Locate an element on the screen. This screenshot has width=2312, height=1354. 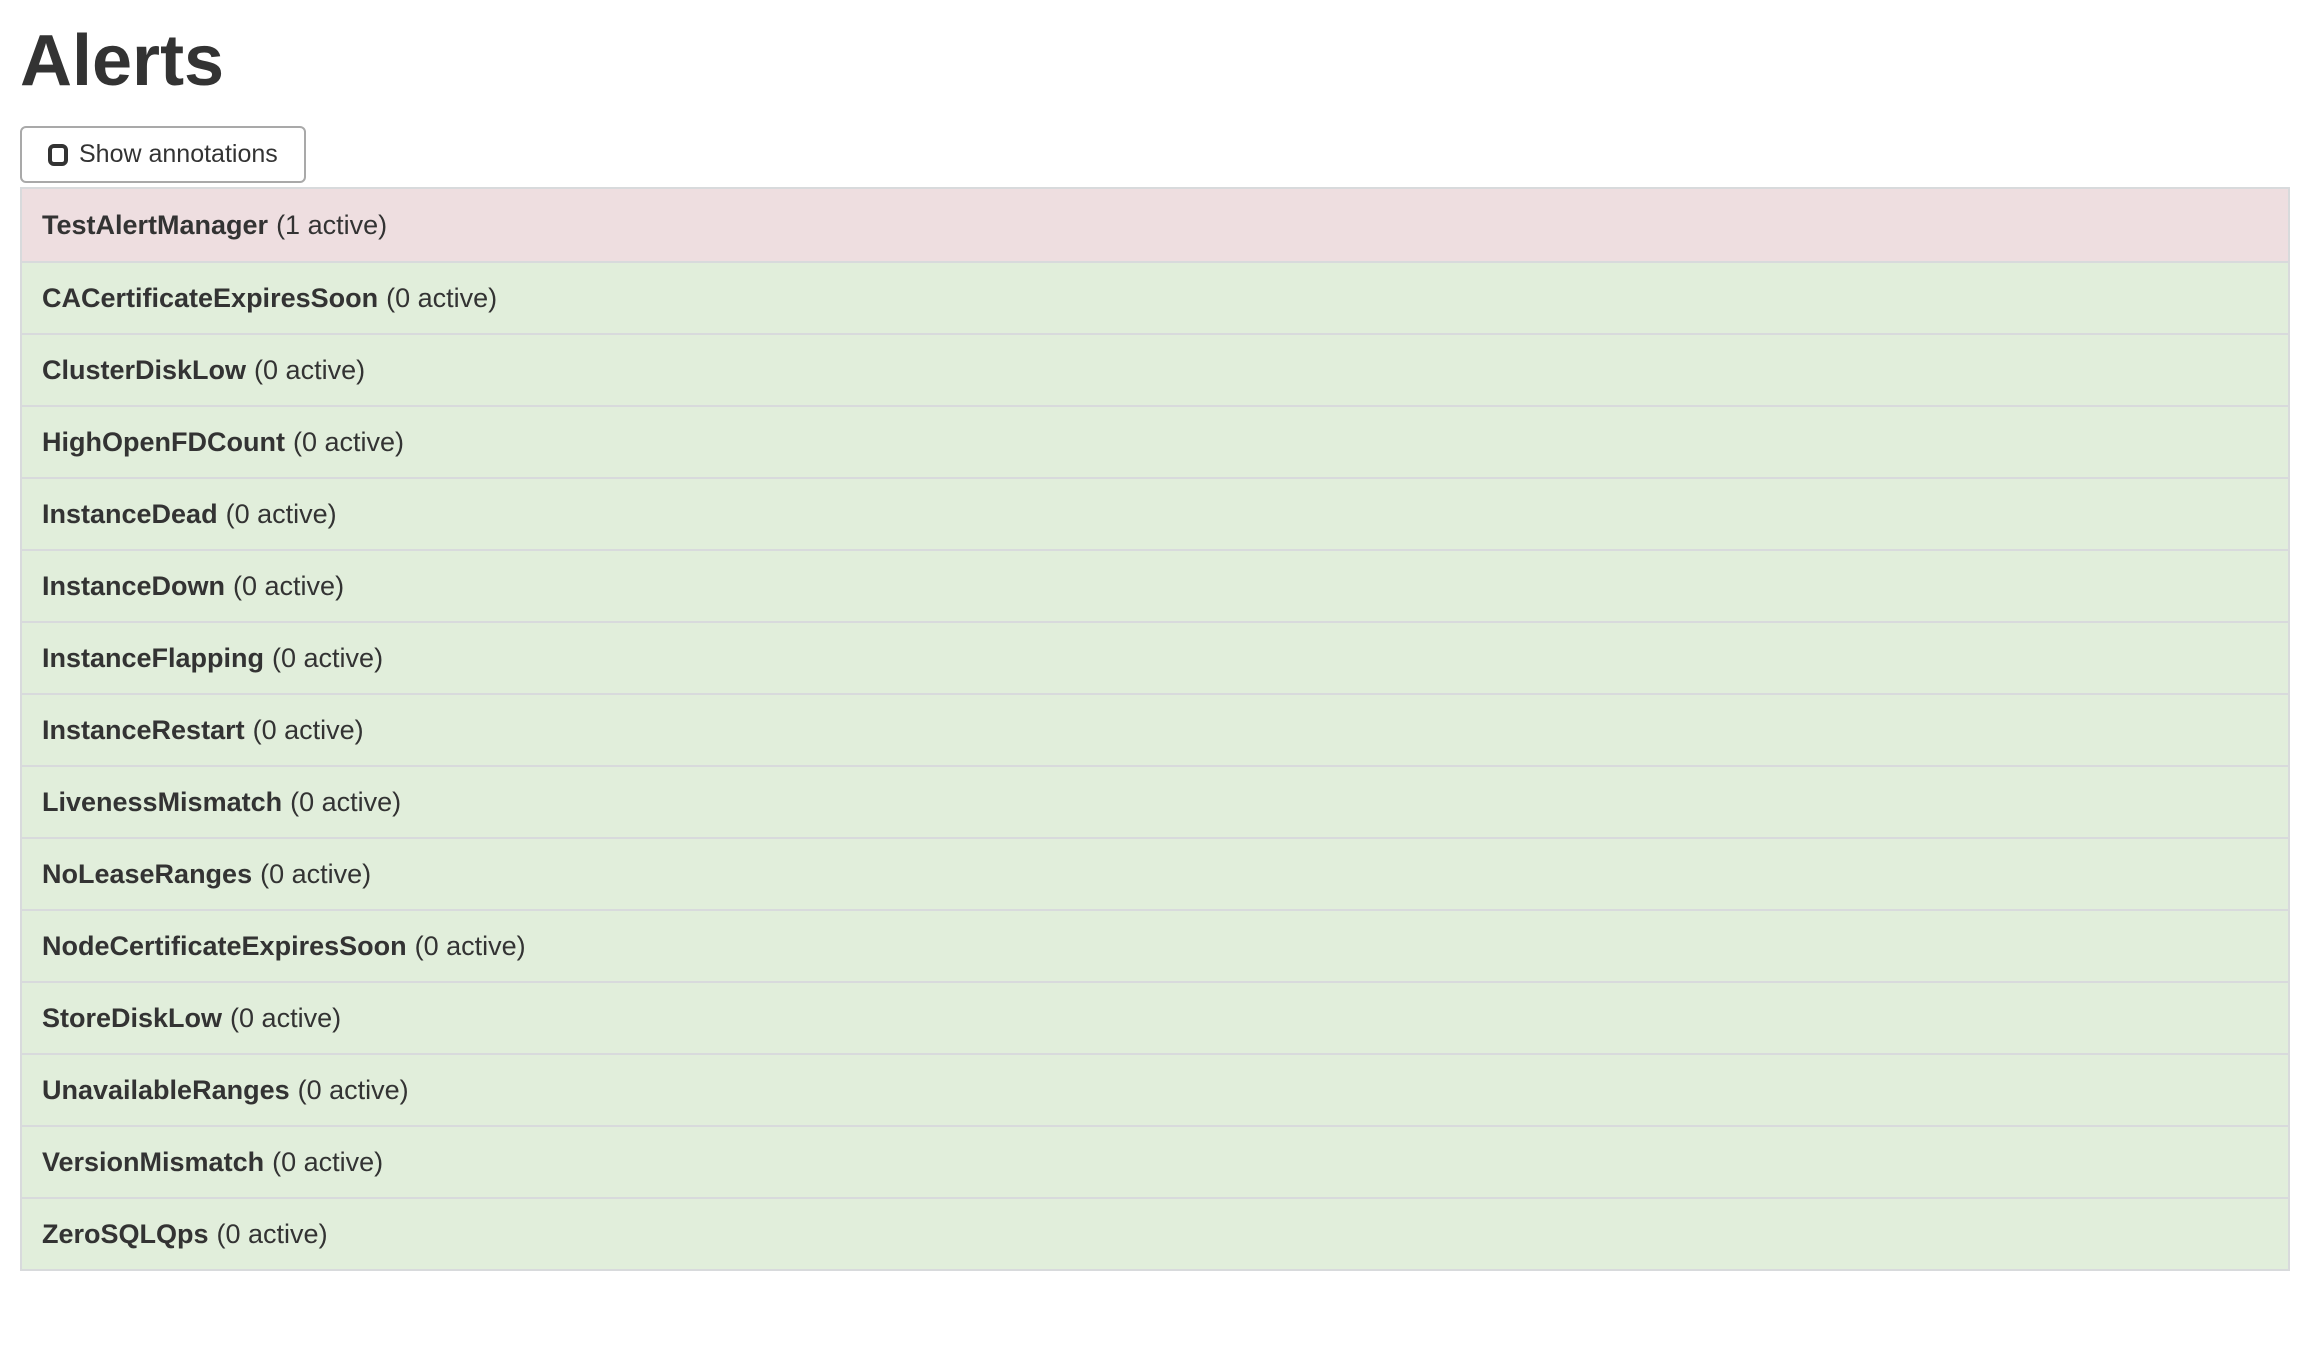
alert-row: HighOpenFDCount (0 active) is located at coordinates (1155, 441).